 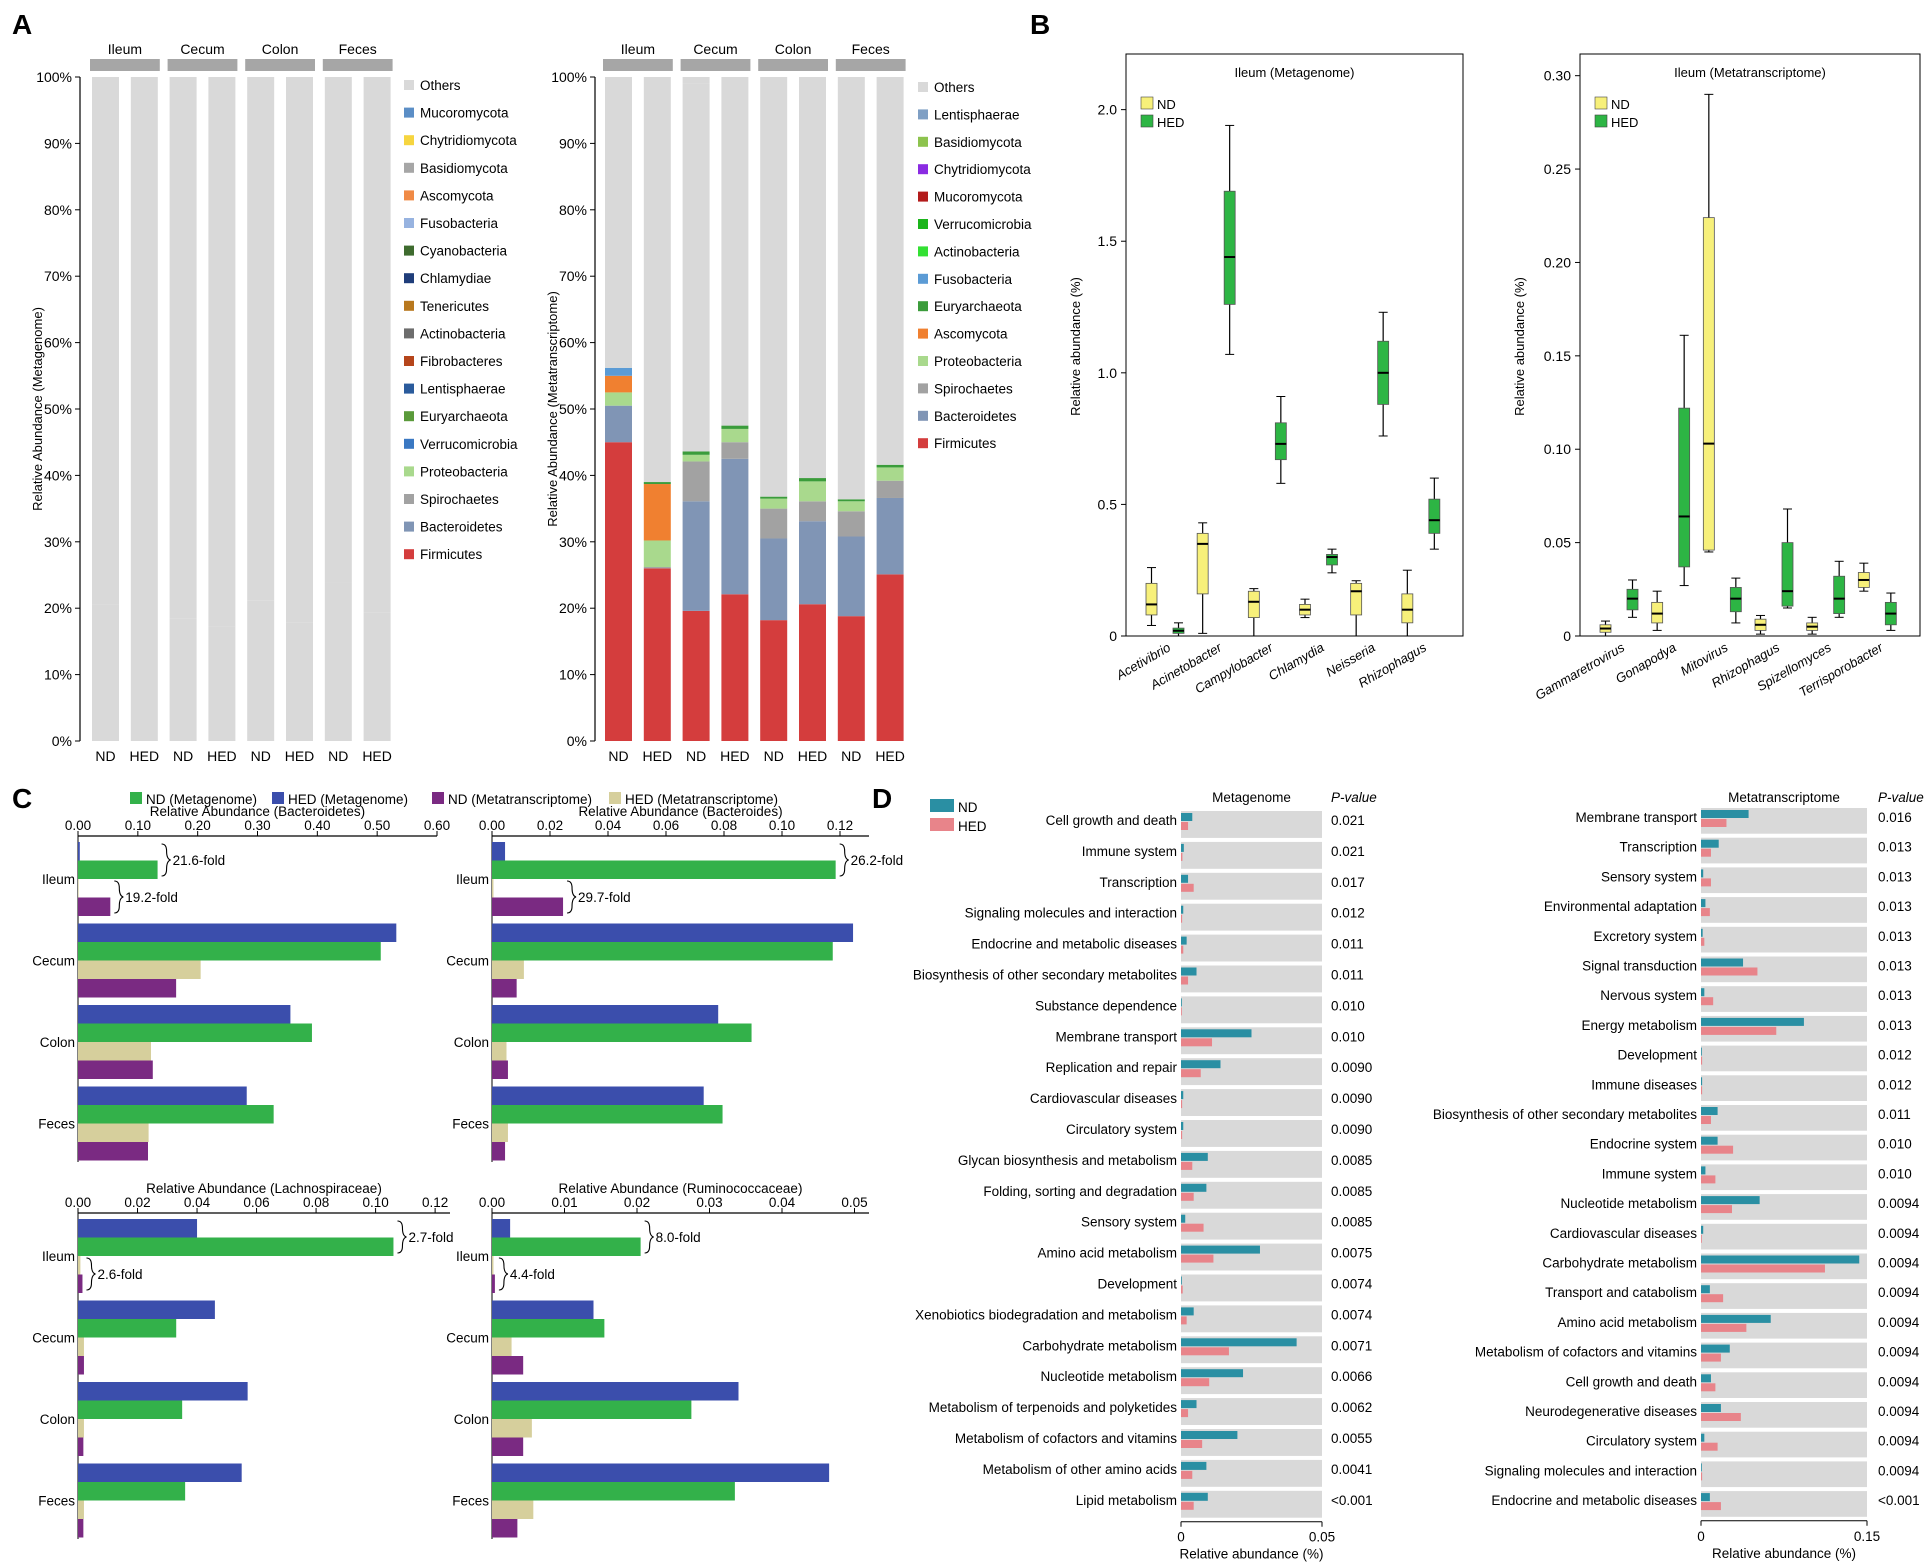 I want to click on x-tick-label: 0.04, so click(x=782, y=1202).